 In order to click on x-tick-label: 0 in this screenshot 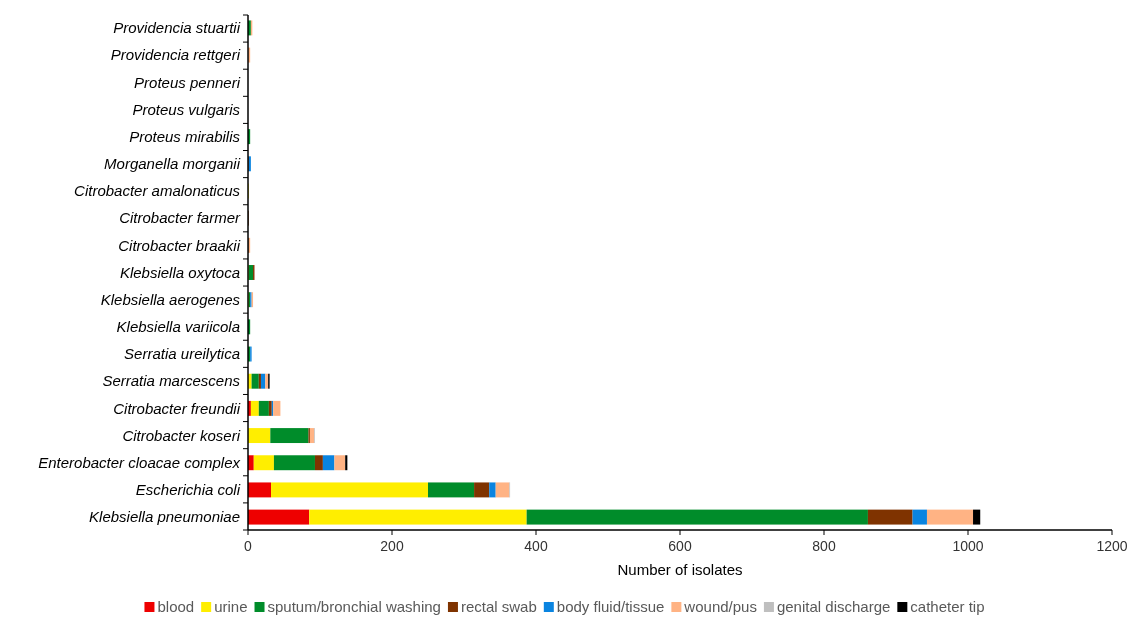, I will do `click(248, 546)`.